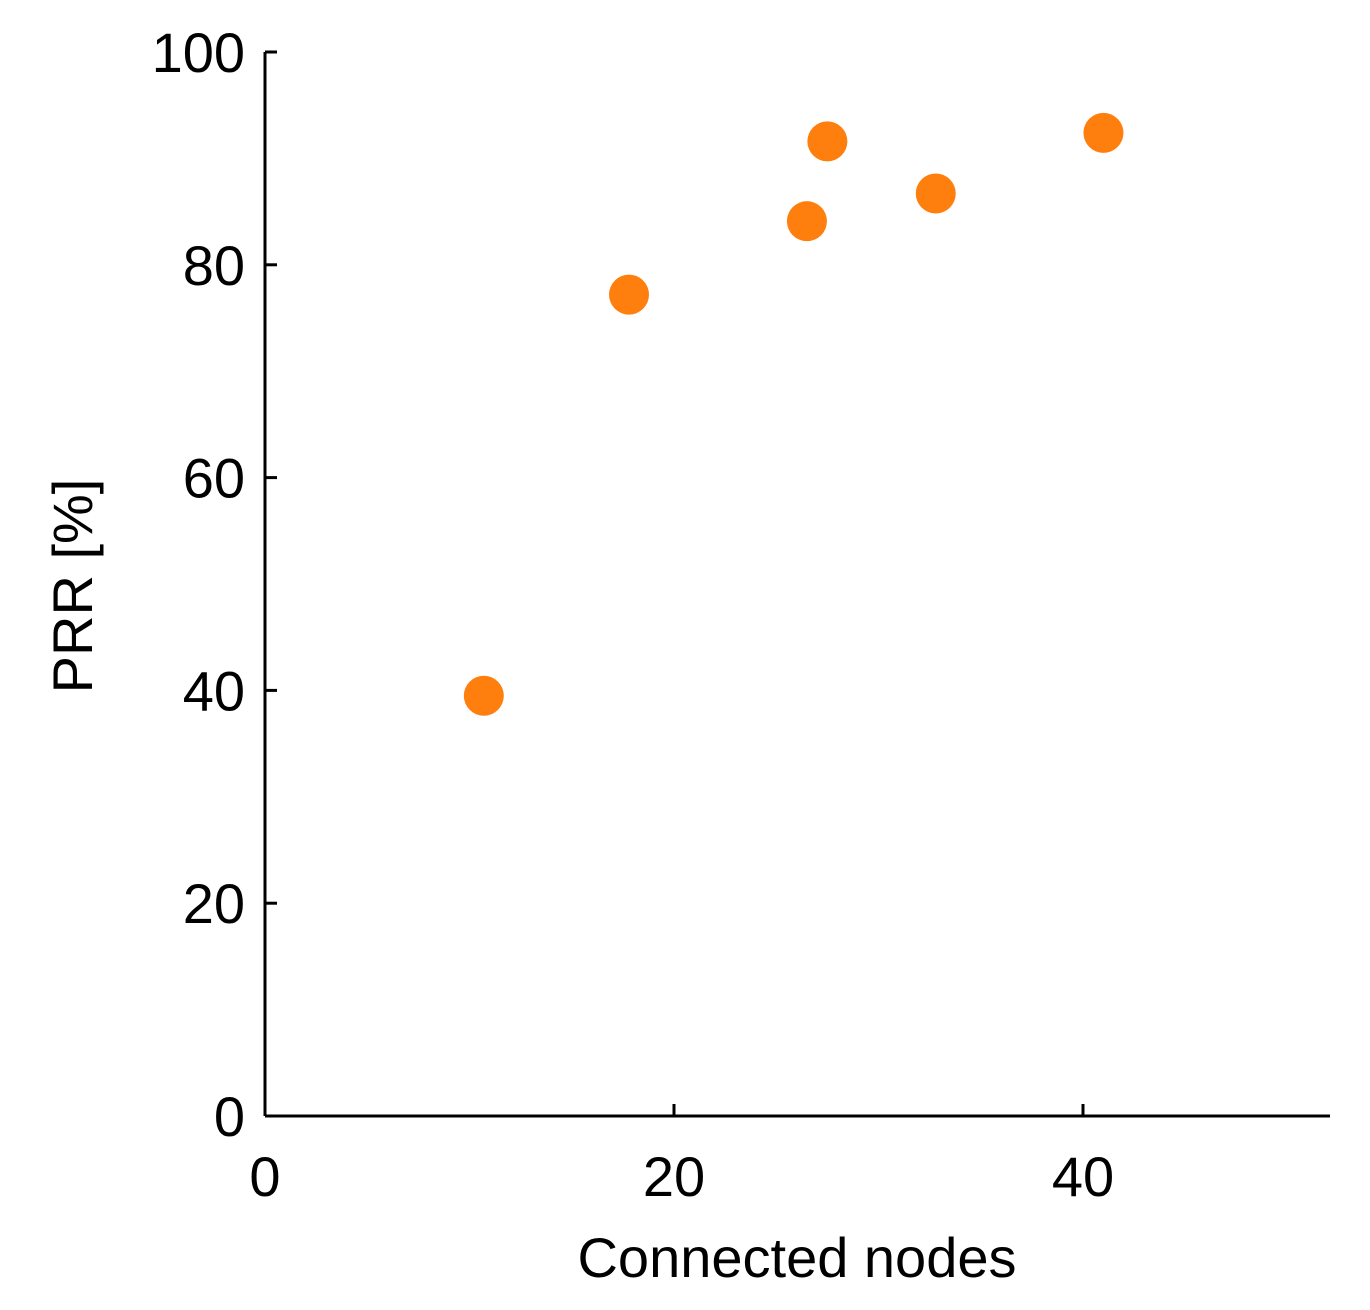  I want to click on y-tick-label: 40, so click(214, 690).